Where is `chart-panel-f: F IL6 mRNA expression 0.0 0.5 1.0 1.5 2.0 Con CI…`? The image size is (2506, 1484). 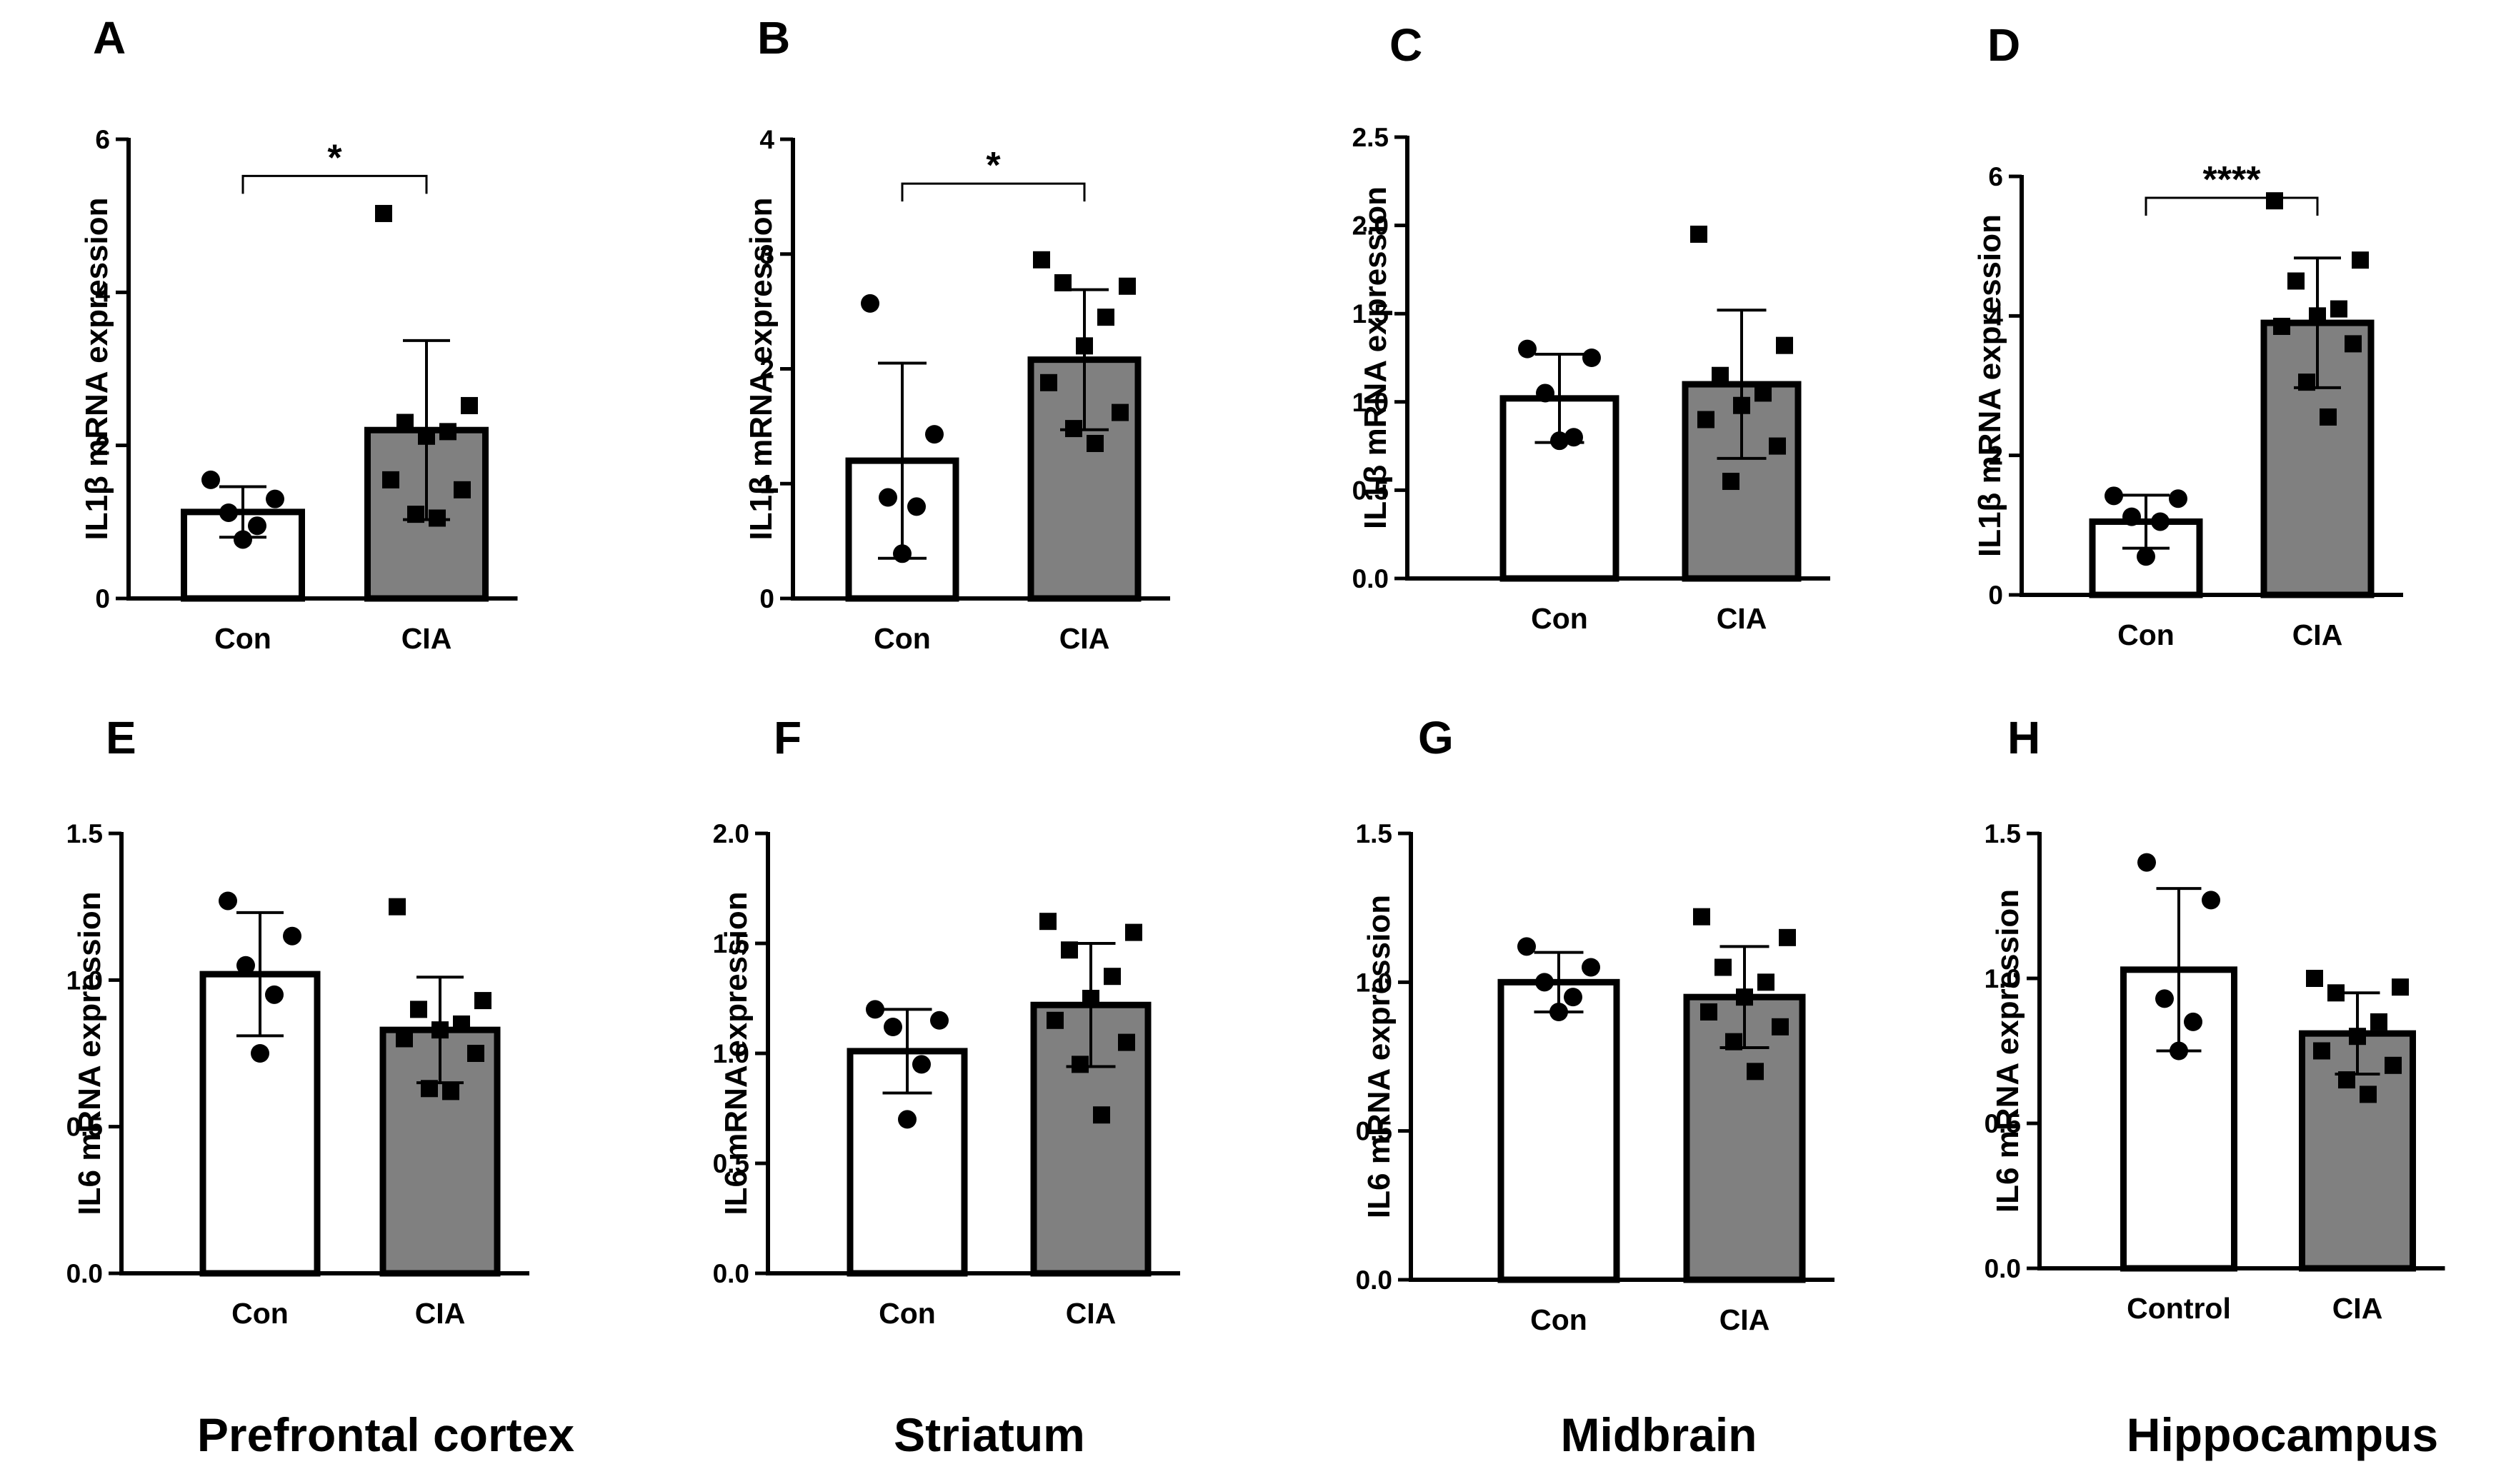
chart-panel-f: F IL6 mRNA expression 0.0 0.5 1.0 1.5 2.0 Con CI… is located at coordinates (946, 1021).